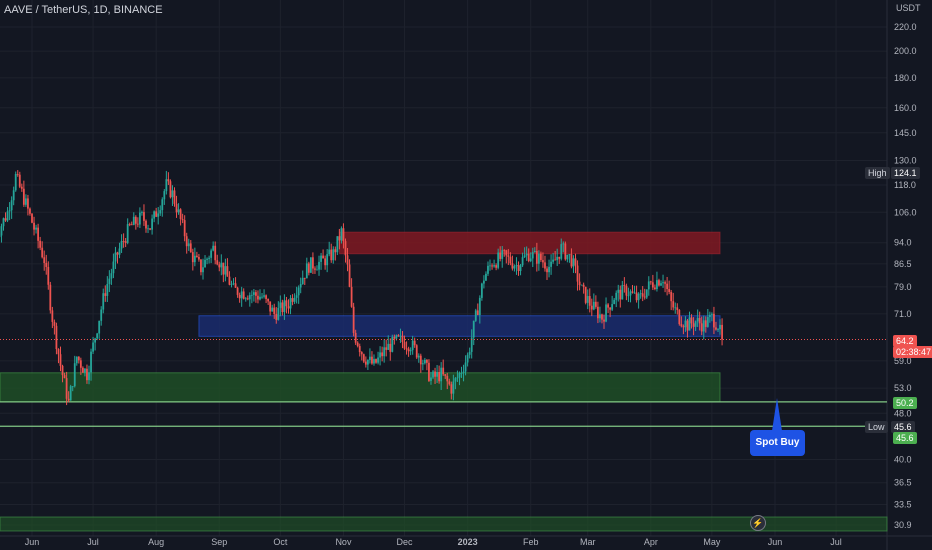  Describe the element at coordinates (905, 438) in the screenshot. I see `line-45-badge: 45.6` at that location.